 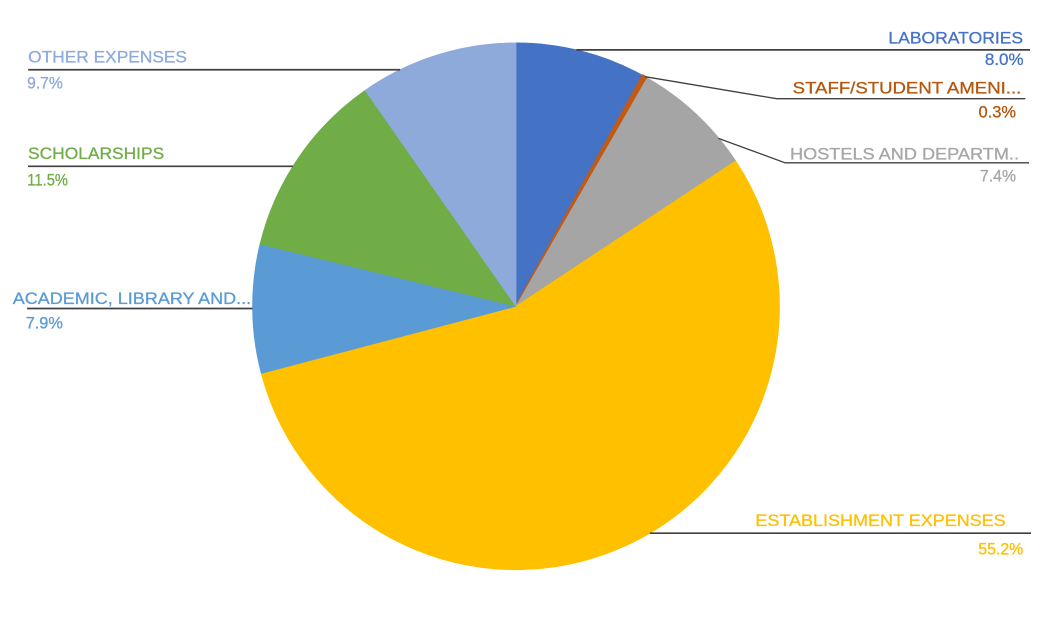 What do you see at coordinates (107, 57) in the screenshot?
I see `svg-text: OTHER EXPENSES` at bounding box center [107, 57].